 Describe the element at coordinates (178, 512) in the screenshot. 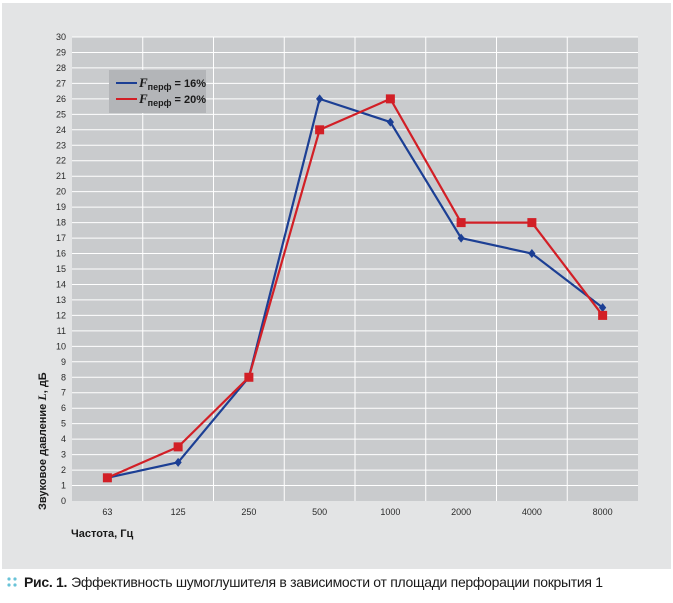

I see `x-tick-label: 125` at that location.